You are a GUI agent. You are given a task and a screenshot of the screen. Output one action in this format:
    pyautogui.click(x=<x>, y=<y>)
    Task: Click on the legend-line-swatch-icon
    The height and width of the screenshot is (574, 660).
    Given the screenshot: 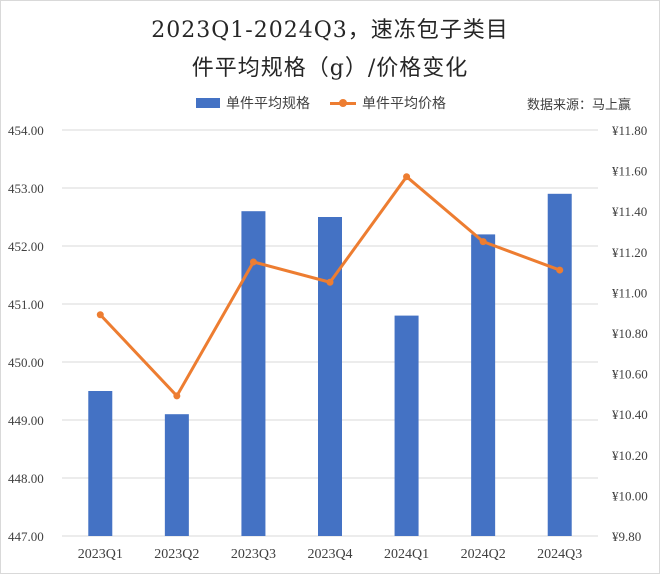 What is the action you would take?
    pyautogui.click(x=343, y=102)
    